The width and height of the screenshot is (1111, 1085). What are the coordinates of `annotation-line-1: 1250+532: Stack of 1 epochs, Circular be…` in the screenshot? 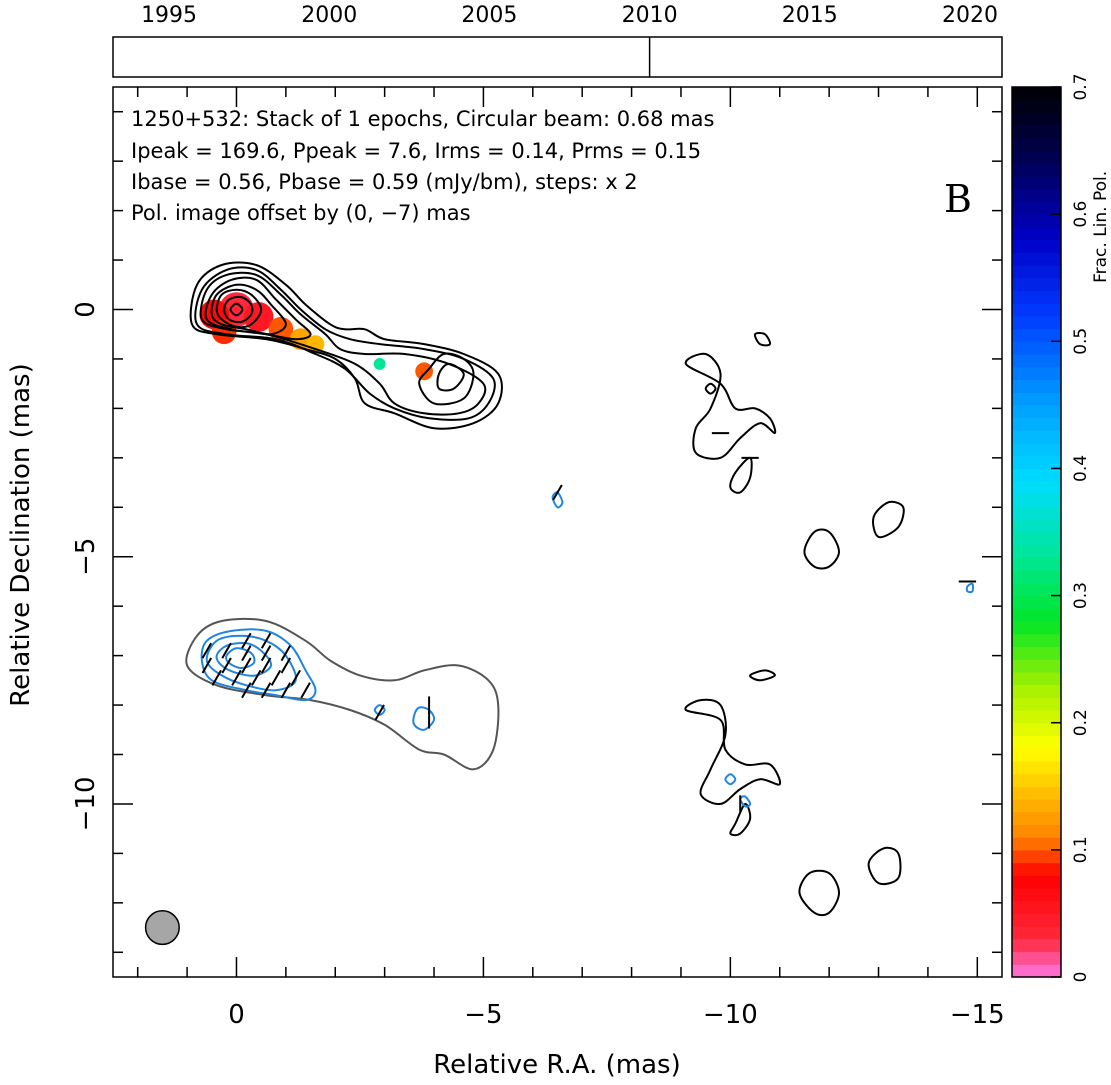 It's located at (422, 119).